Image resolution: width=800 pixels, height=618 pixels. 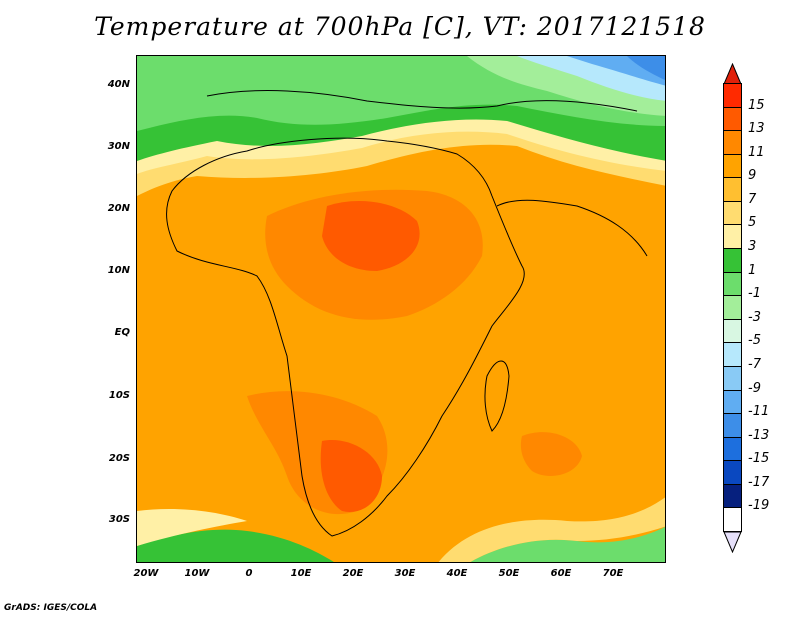 What do you see at coordinates (759, 506) in the screenshot?
I see `colorbar-label: -19` at bounding box center [759, 506].